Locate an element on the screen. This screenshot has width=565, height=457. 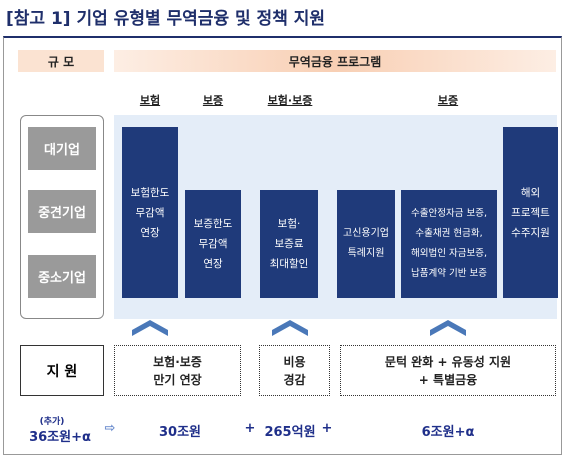
total-note: (추가) is located at coordinates (52, 422).